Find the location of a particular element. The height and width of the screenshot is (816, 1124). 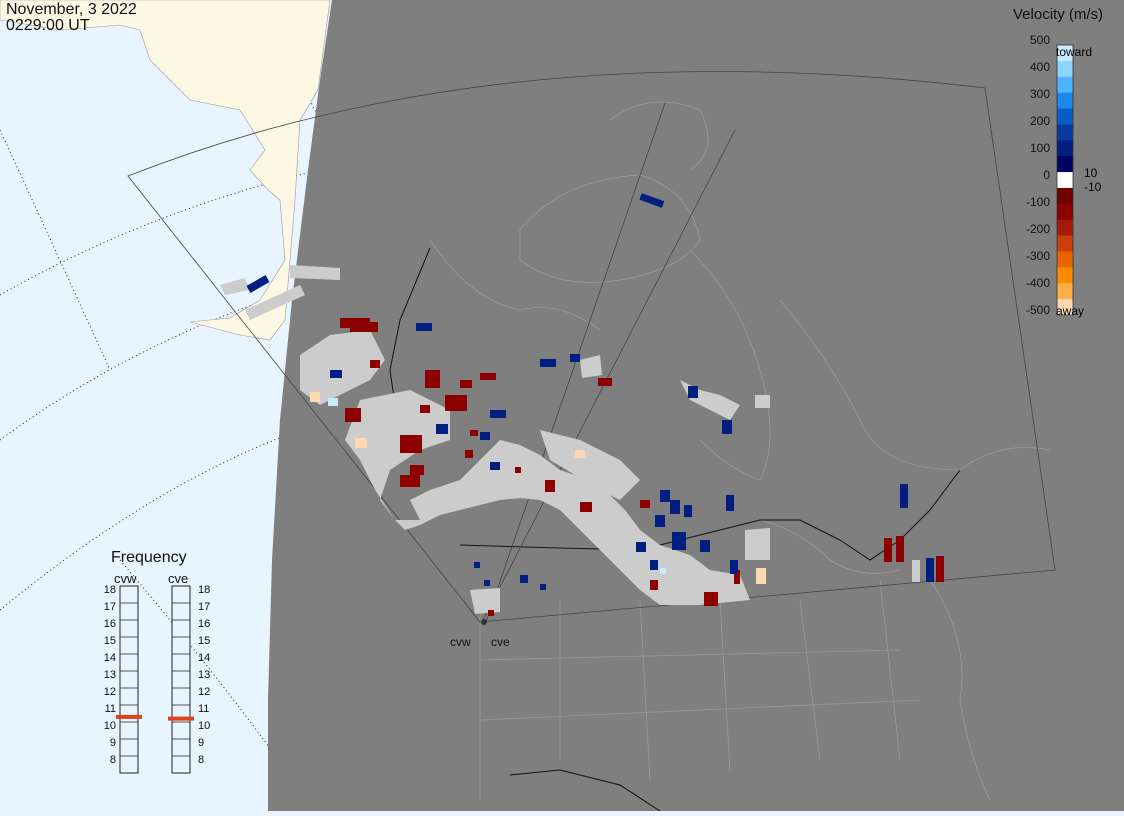

frequency-scale-left: 15 is located at coordinates (109, 641).